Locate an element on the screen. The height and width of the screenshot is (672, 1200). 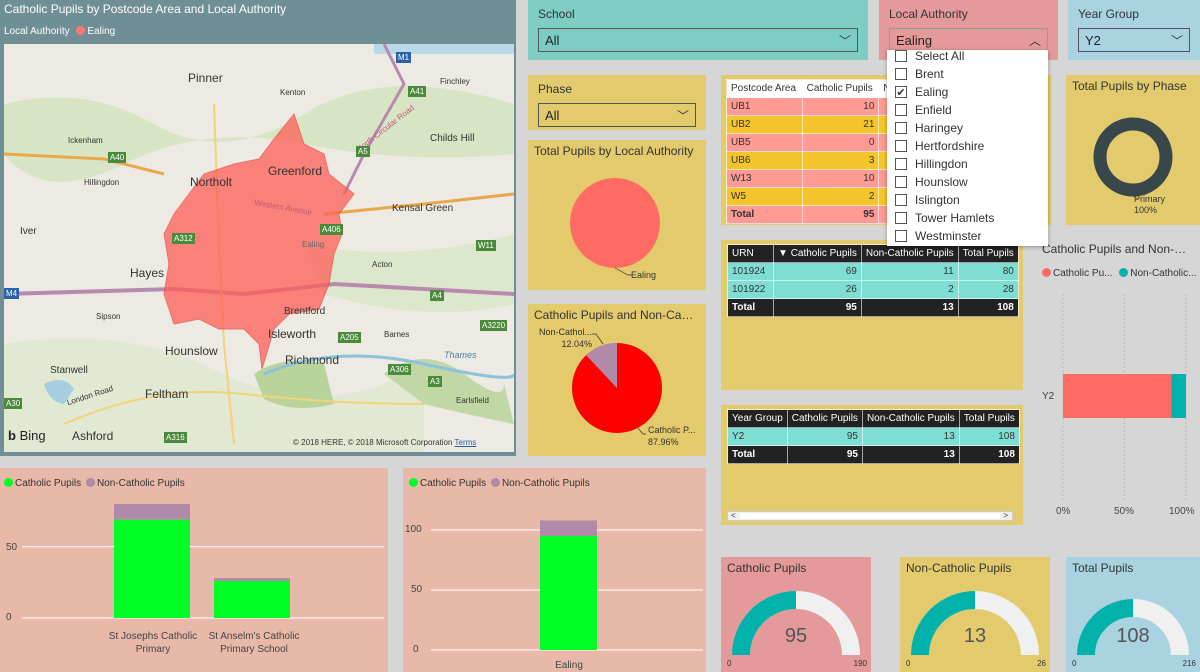
gauge-visual: Catholic Pupils 95 0 190 is located at coordinates (796, 614).